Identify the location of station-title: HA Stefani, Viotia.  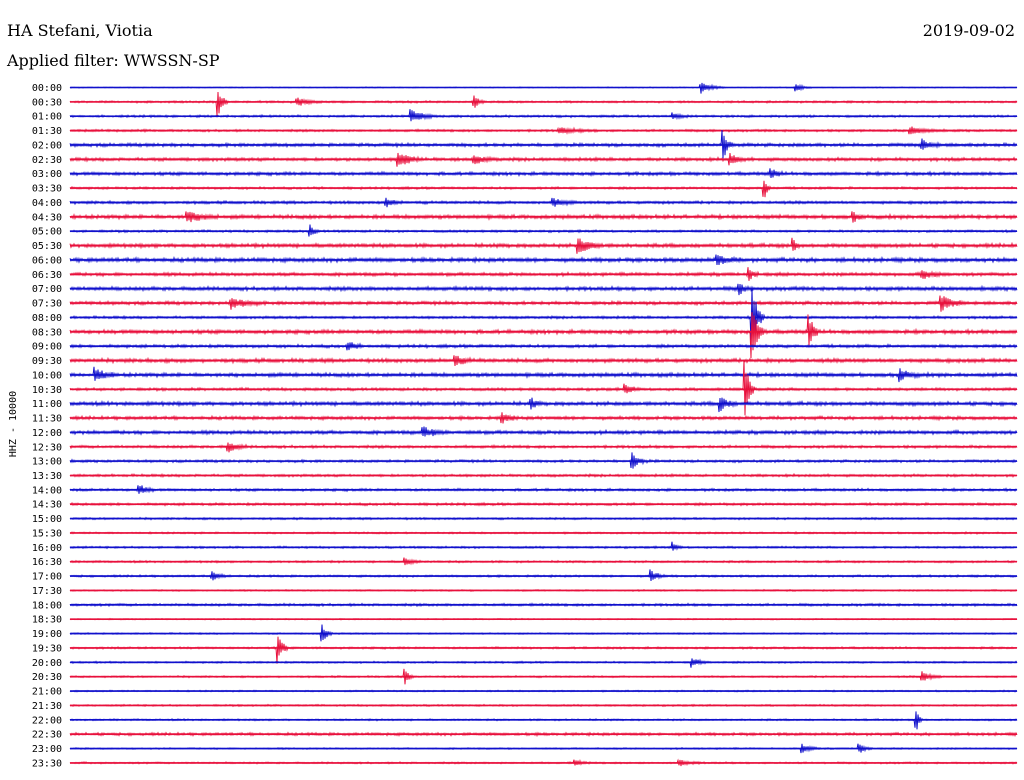
(80, 30).